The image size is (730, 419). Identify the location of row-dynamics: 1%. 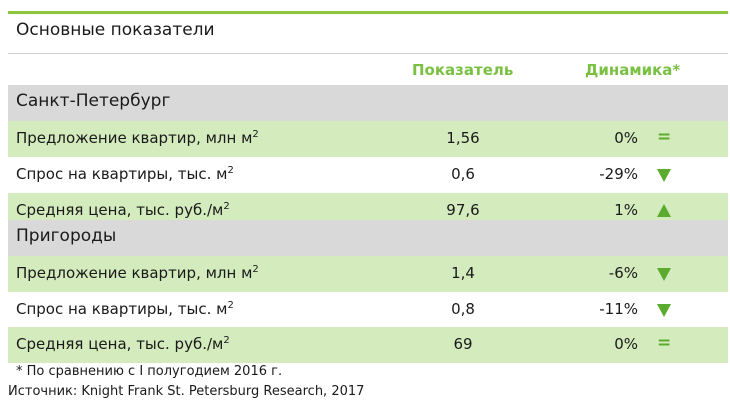
(626, 210).